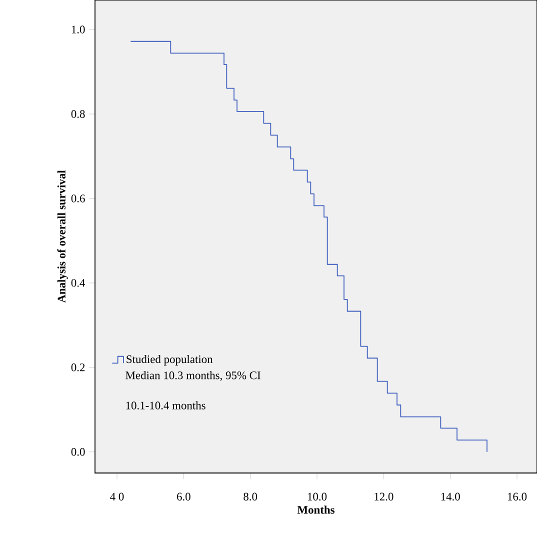  I want to click on y-tick-label: 0.8, so click(78, 114).